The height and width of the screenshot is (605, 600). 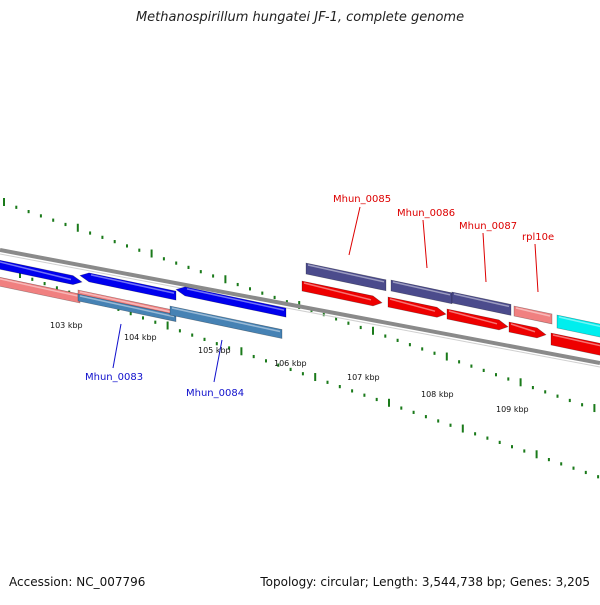 I want to click on kbp-label: 104 kbp, so click(x=140, y=337).